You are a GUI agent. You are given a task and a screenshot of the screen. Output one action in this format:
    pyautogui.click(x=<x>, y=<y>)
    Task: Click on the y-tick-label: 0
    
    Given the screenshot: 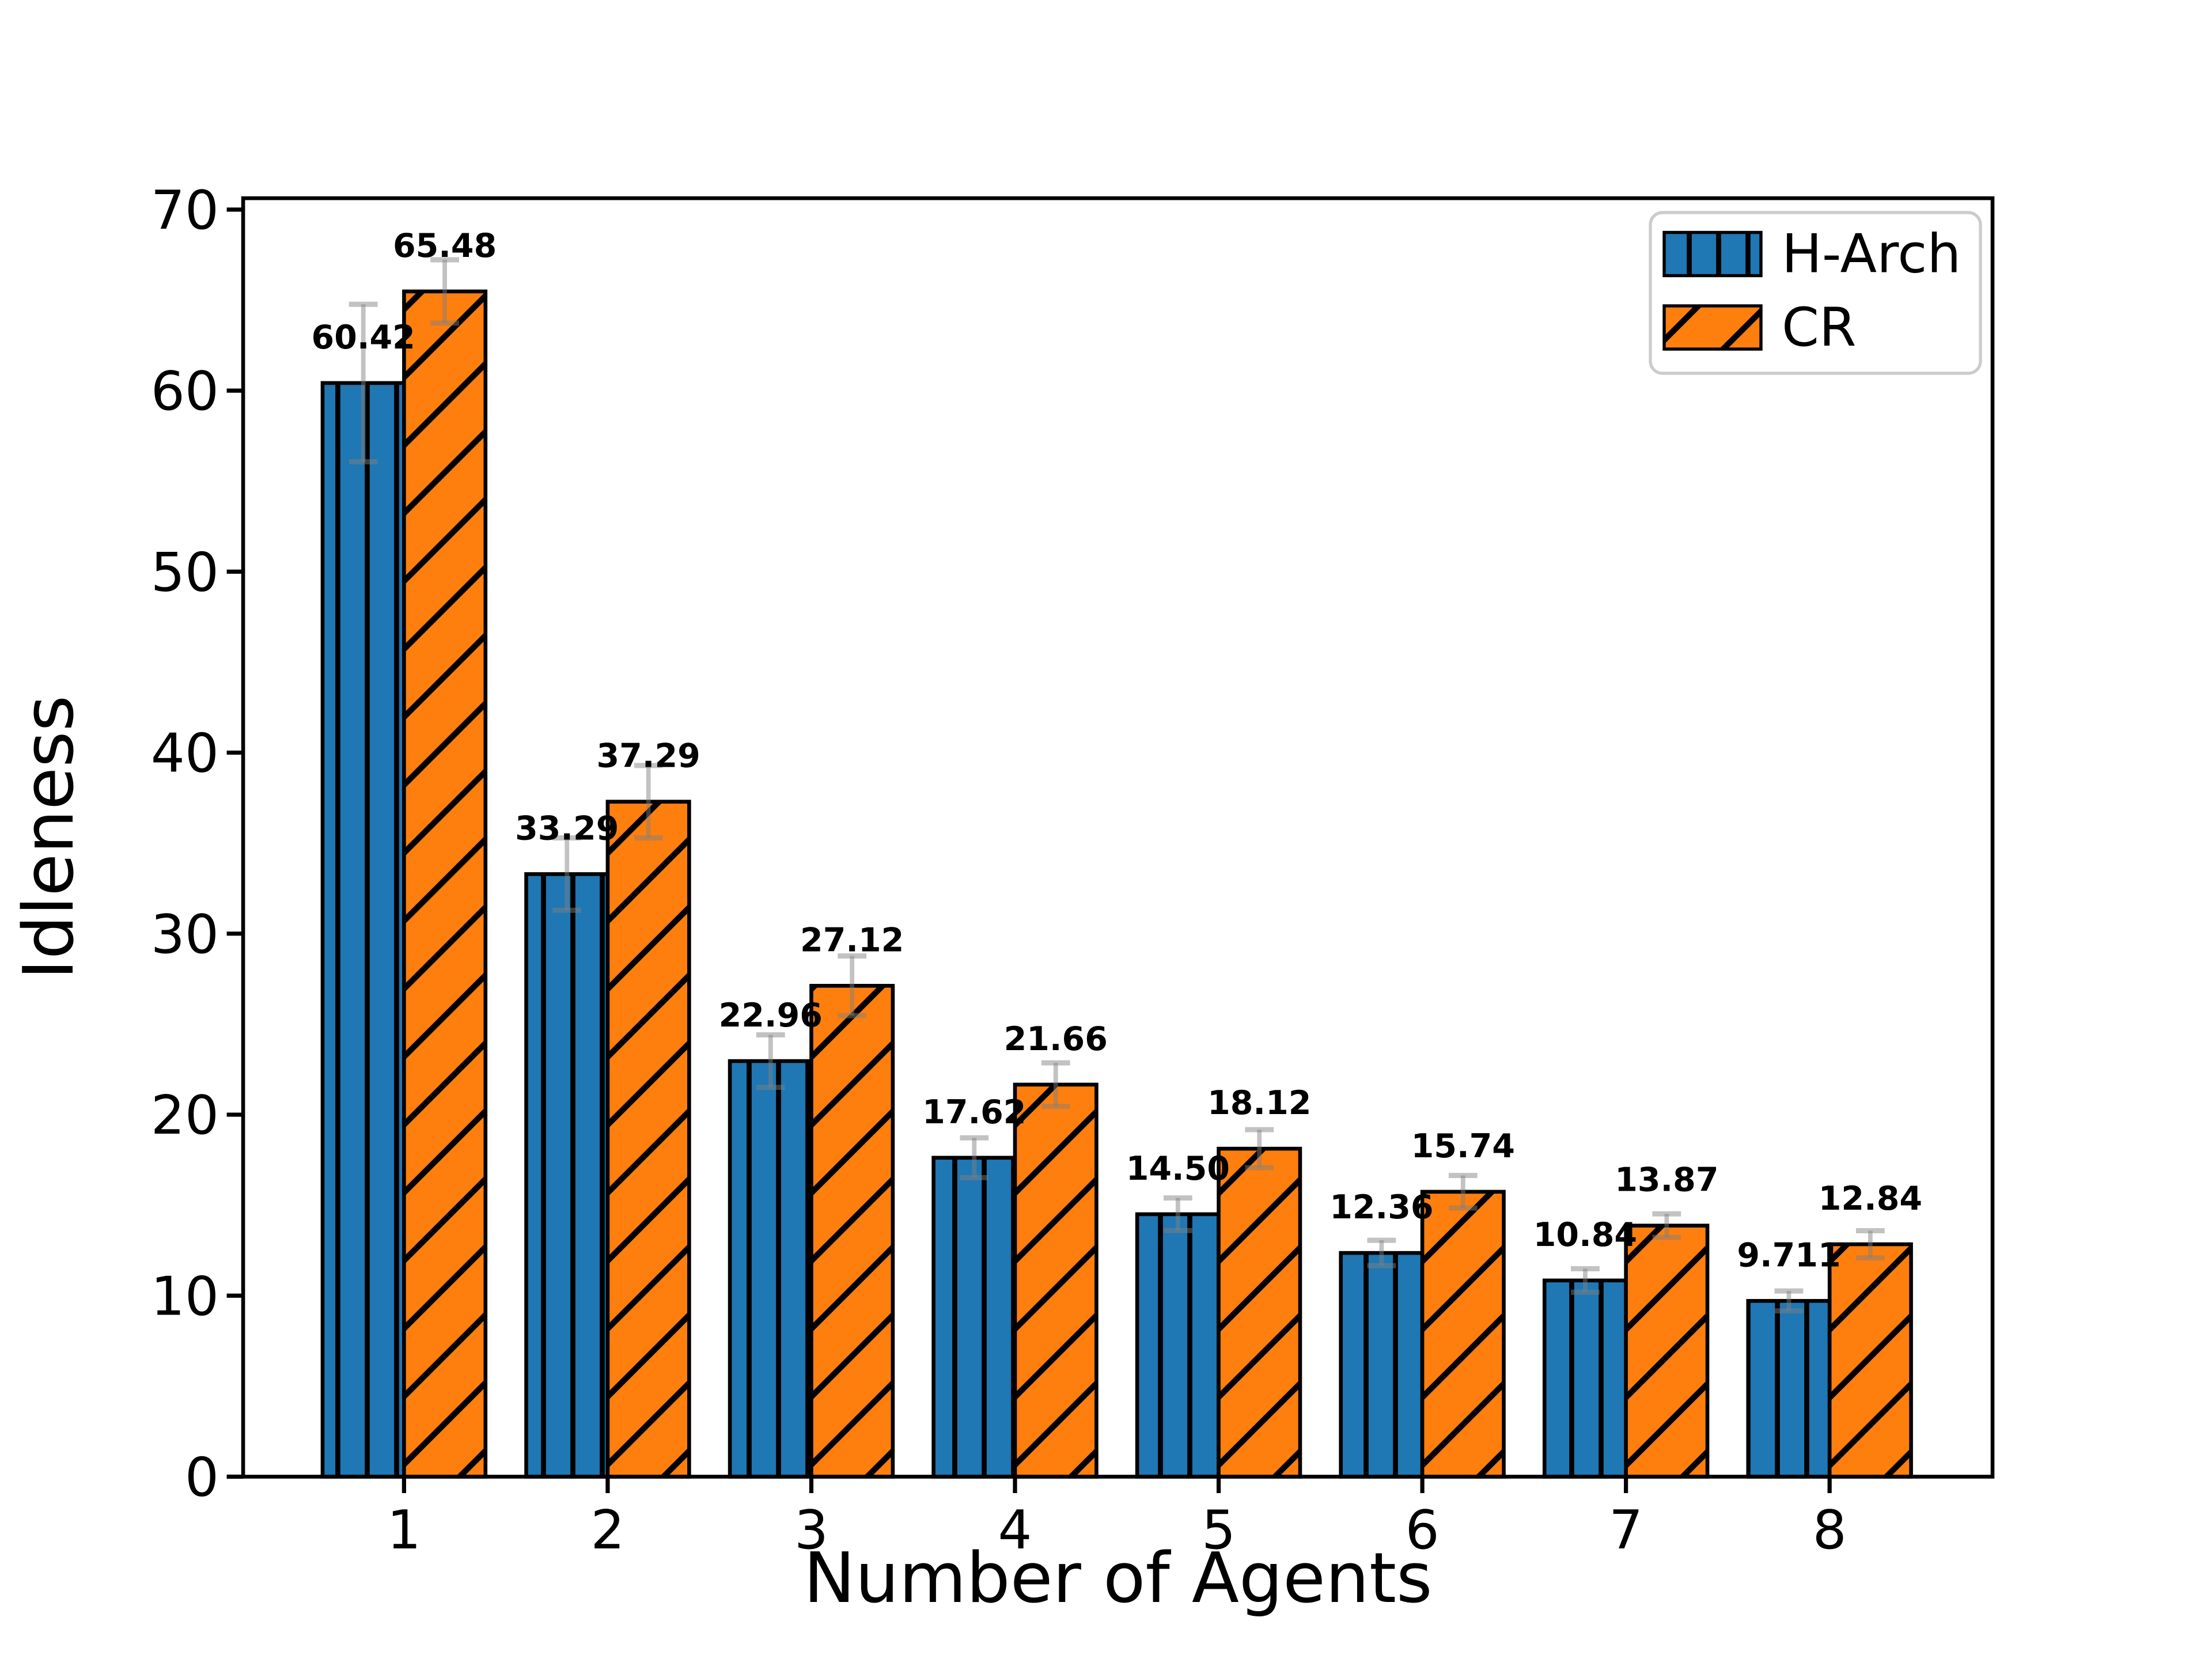 What is the action you would take?
    pyautogui.click(x=202, y=1477)
    